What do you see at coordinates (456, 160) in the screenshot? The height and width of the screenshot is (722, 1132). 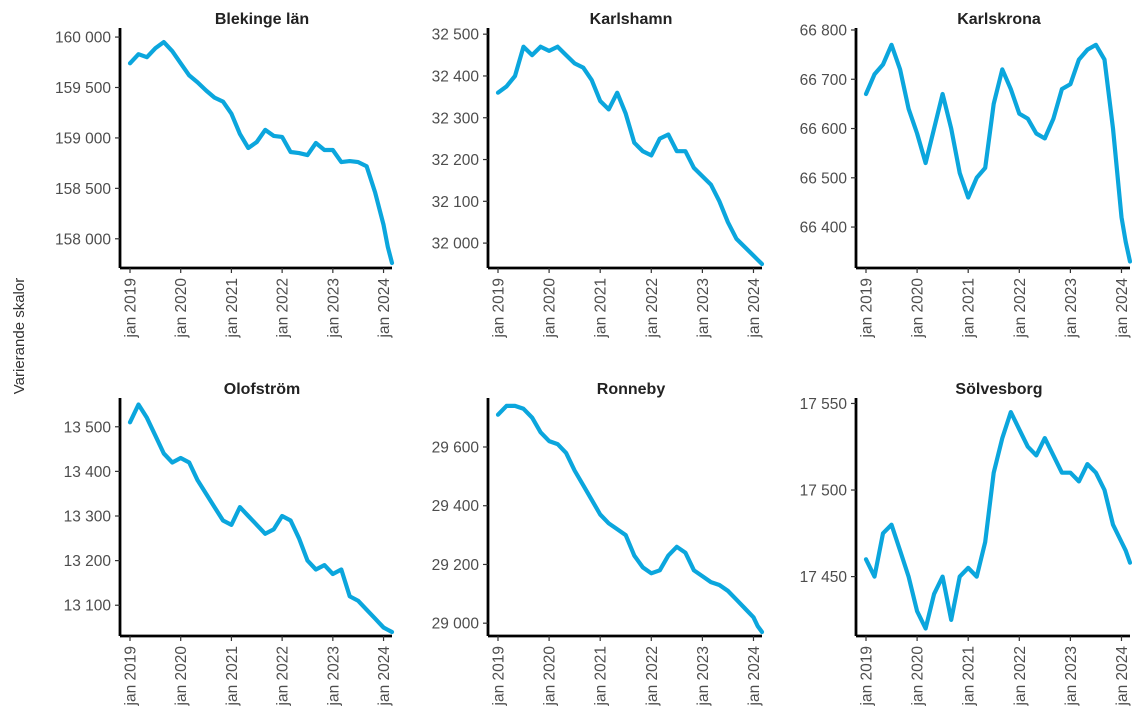 I see `y-tick-label: 32 200` at bounding box center [456, 160].